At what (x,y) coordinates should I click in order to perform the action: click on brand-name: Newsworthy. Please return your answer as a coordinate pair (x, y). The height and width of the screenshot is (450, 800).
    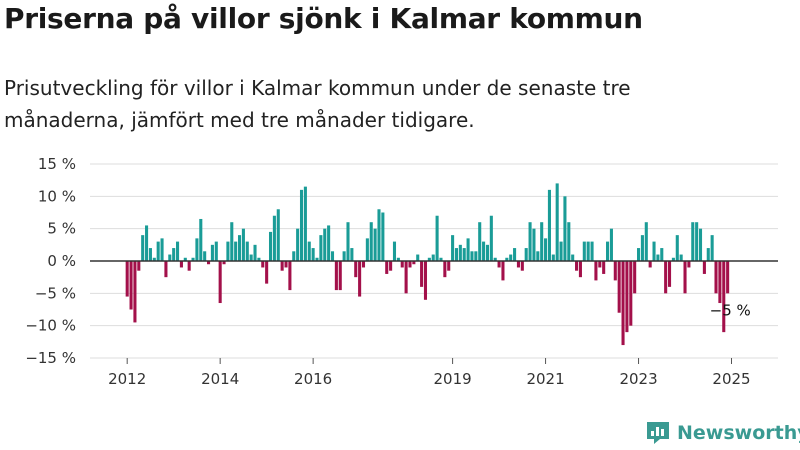
    Looking at the image, I should click on (738, 433).